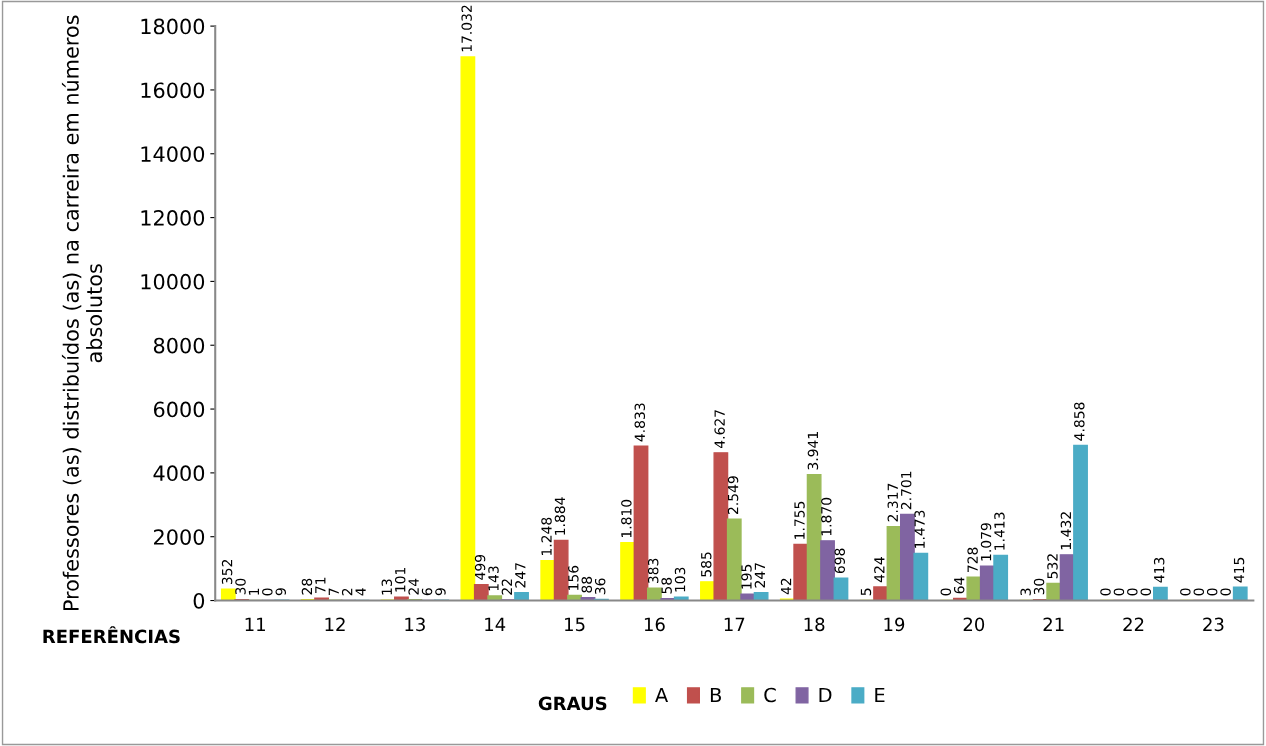  What do you see at coordinates (307, 586) in the screenshot?
I see `data-label: 28` at bounding box center [307, 586].